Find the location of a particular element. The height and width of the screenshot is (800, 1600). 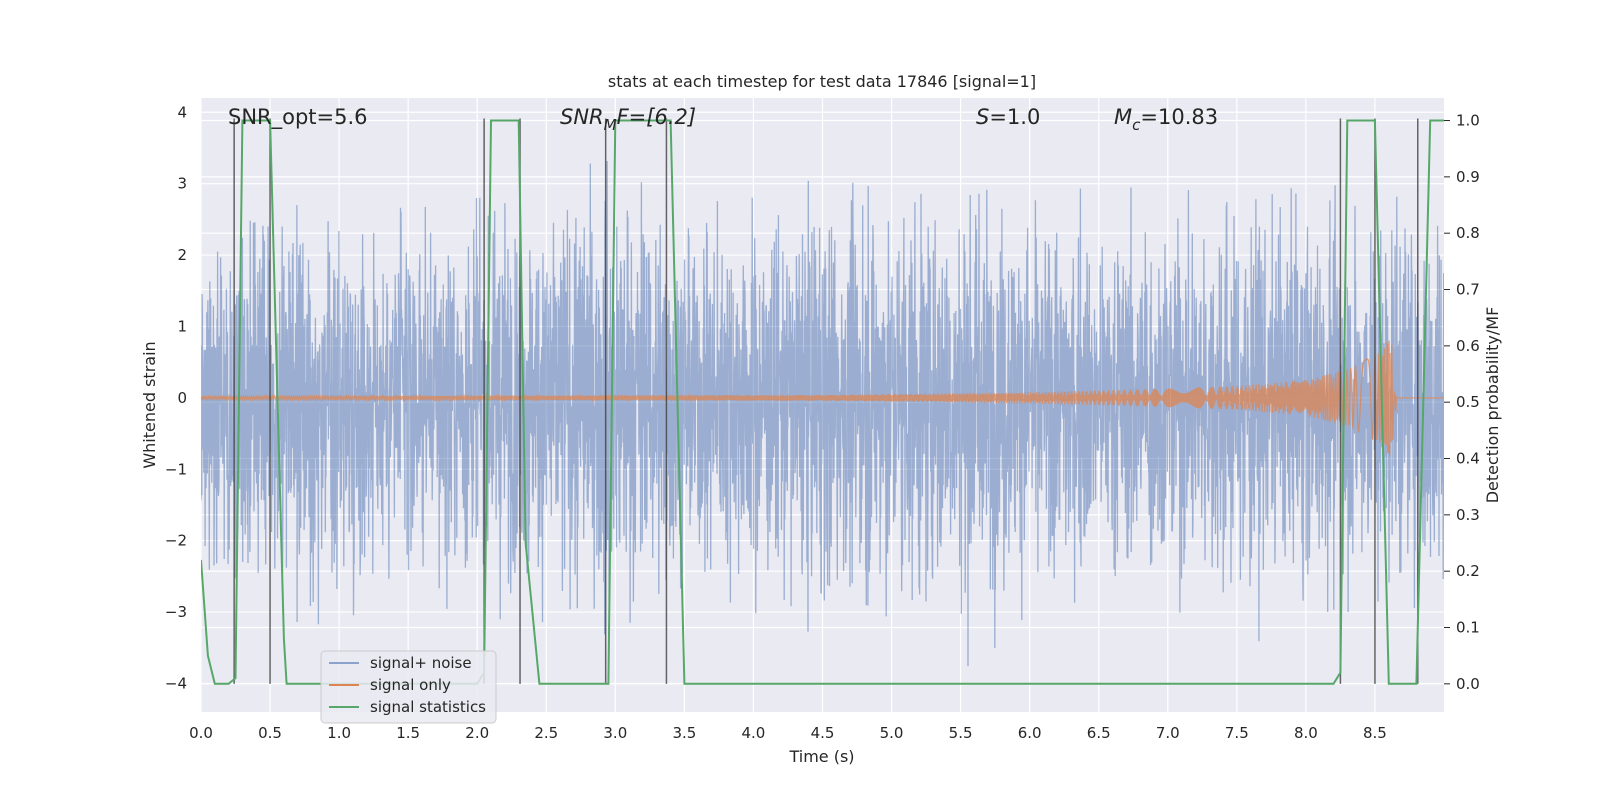

y-tick-label-right: 0.8 is located at coordinates (1468, 233).